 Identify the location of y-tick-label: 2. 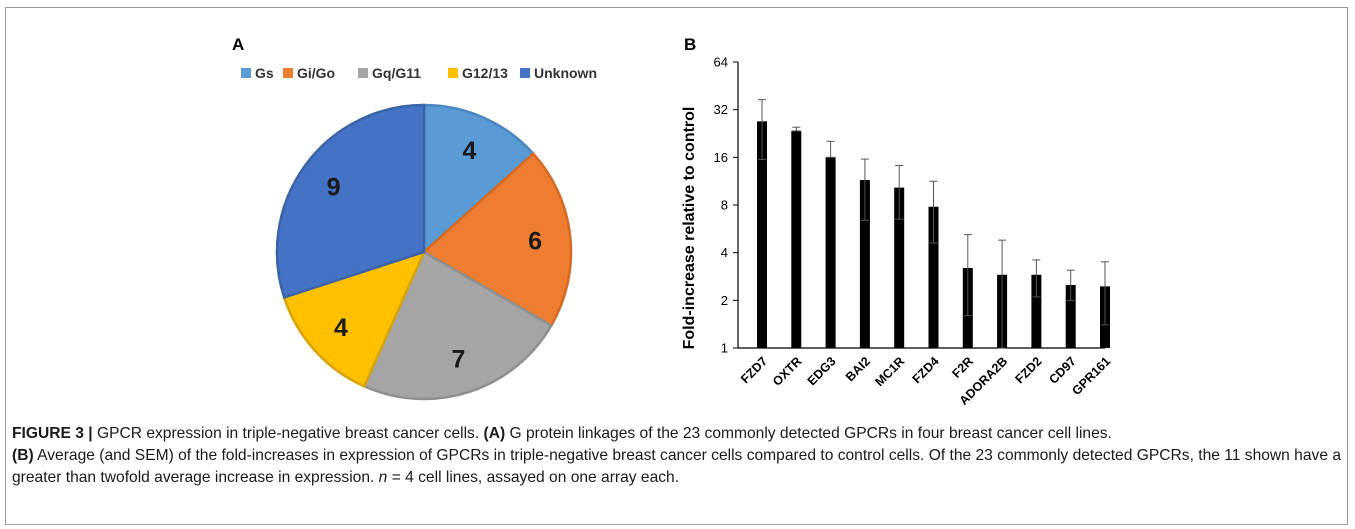
(724, 300).